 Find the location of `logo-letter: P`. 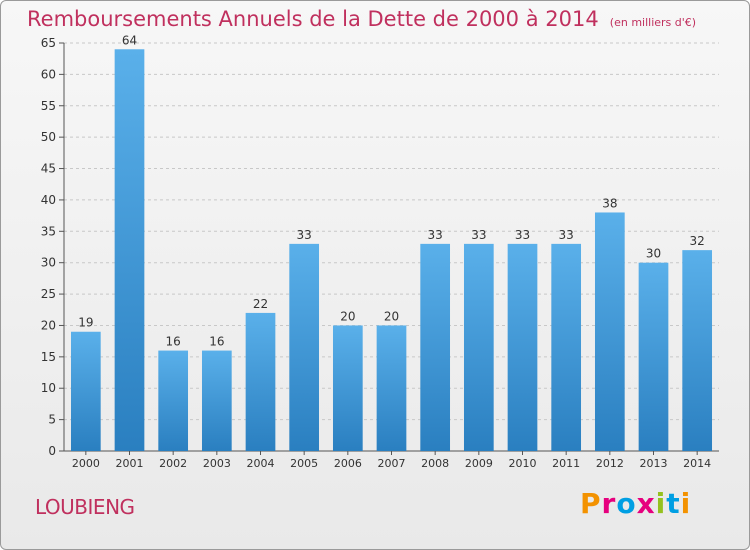

logo-letter: P is located at coordinates (591, 503).